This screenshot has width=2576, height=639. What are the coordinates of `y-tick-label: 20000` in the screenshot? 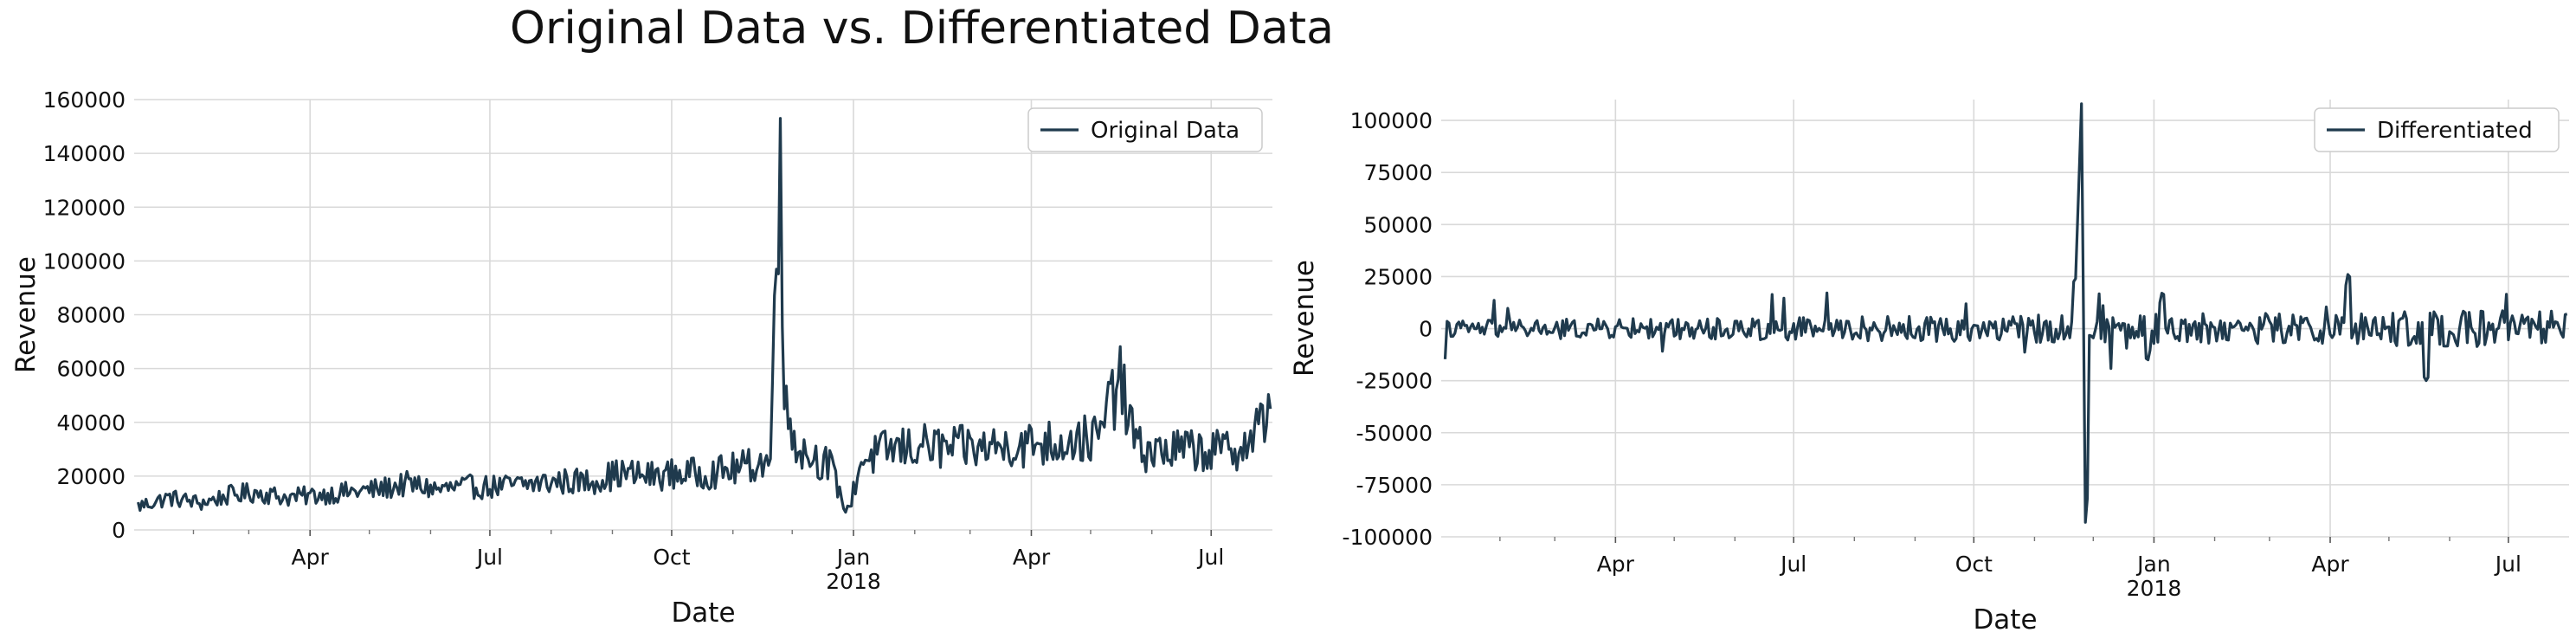 It's located at (91, 476).